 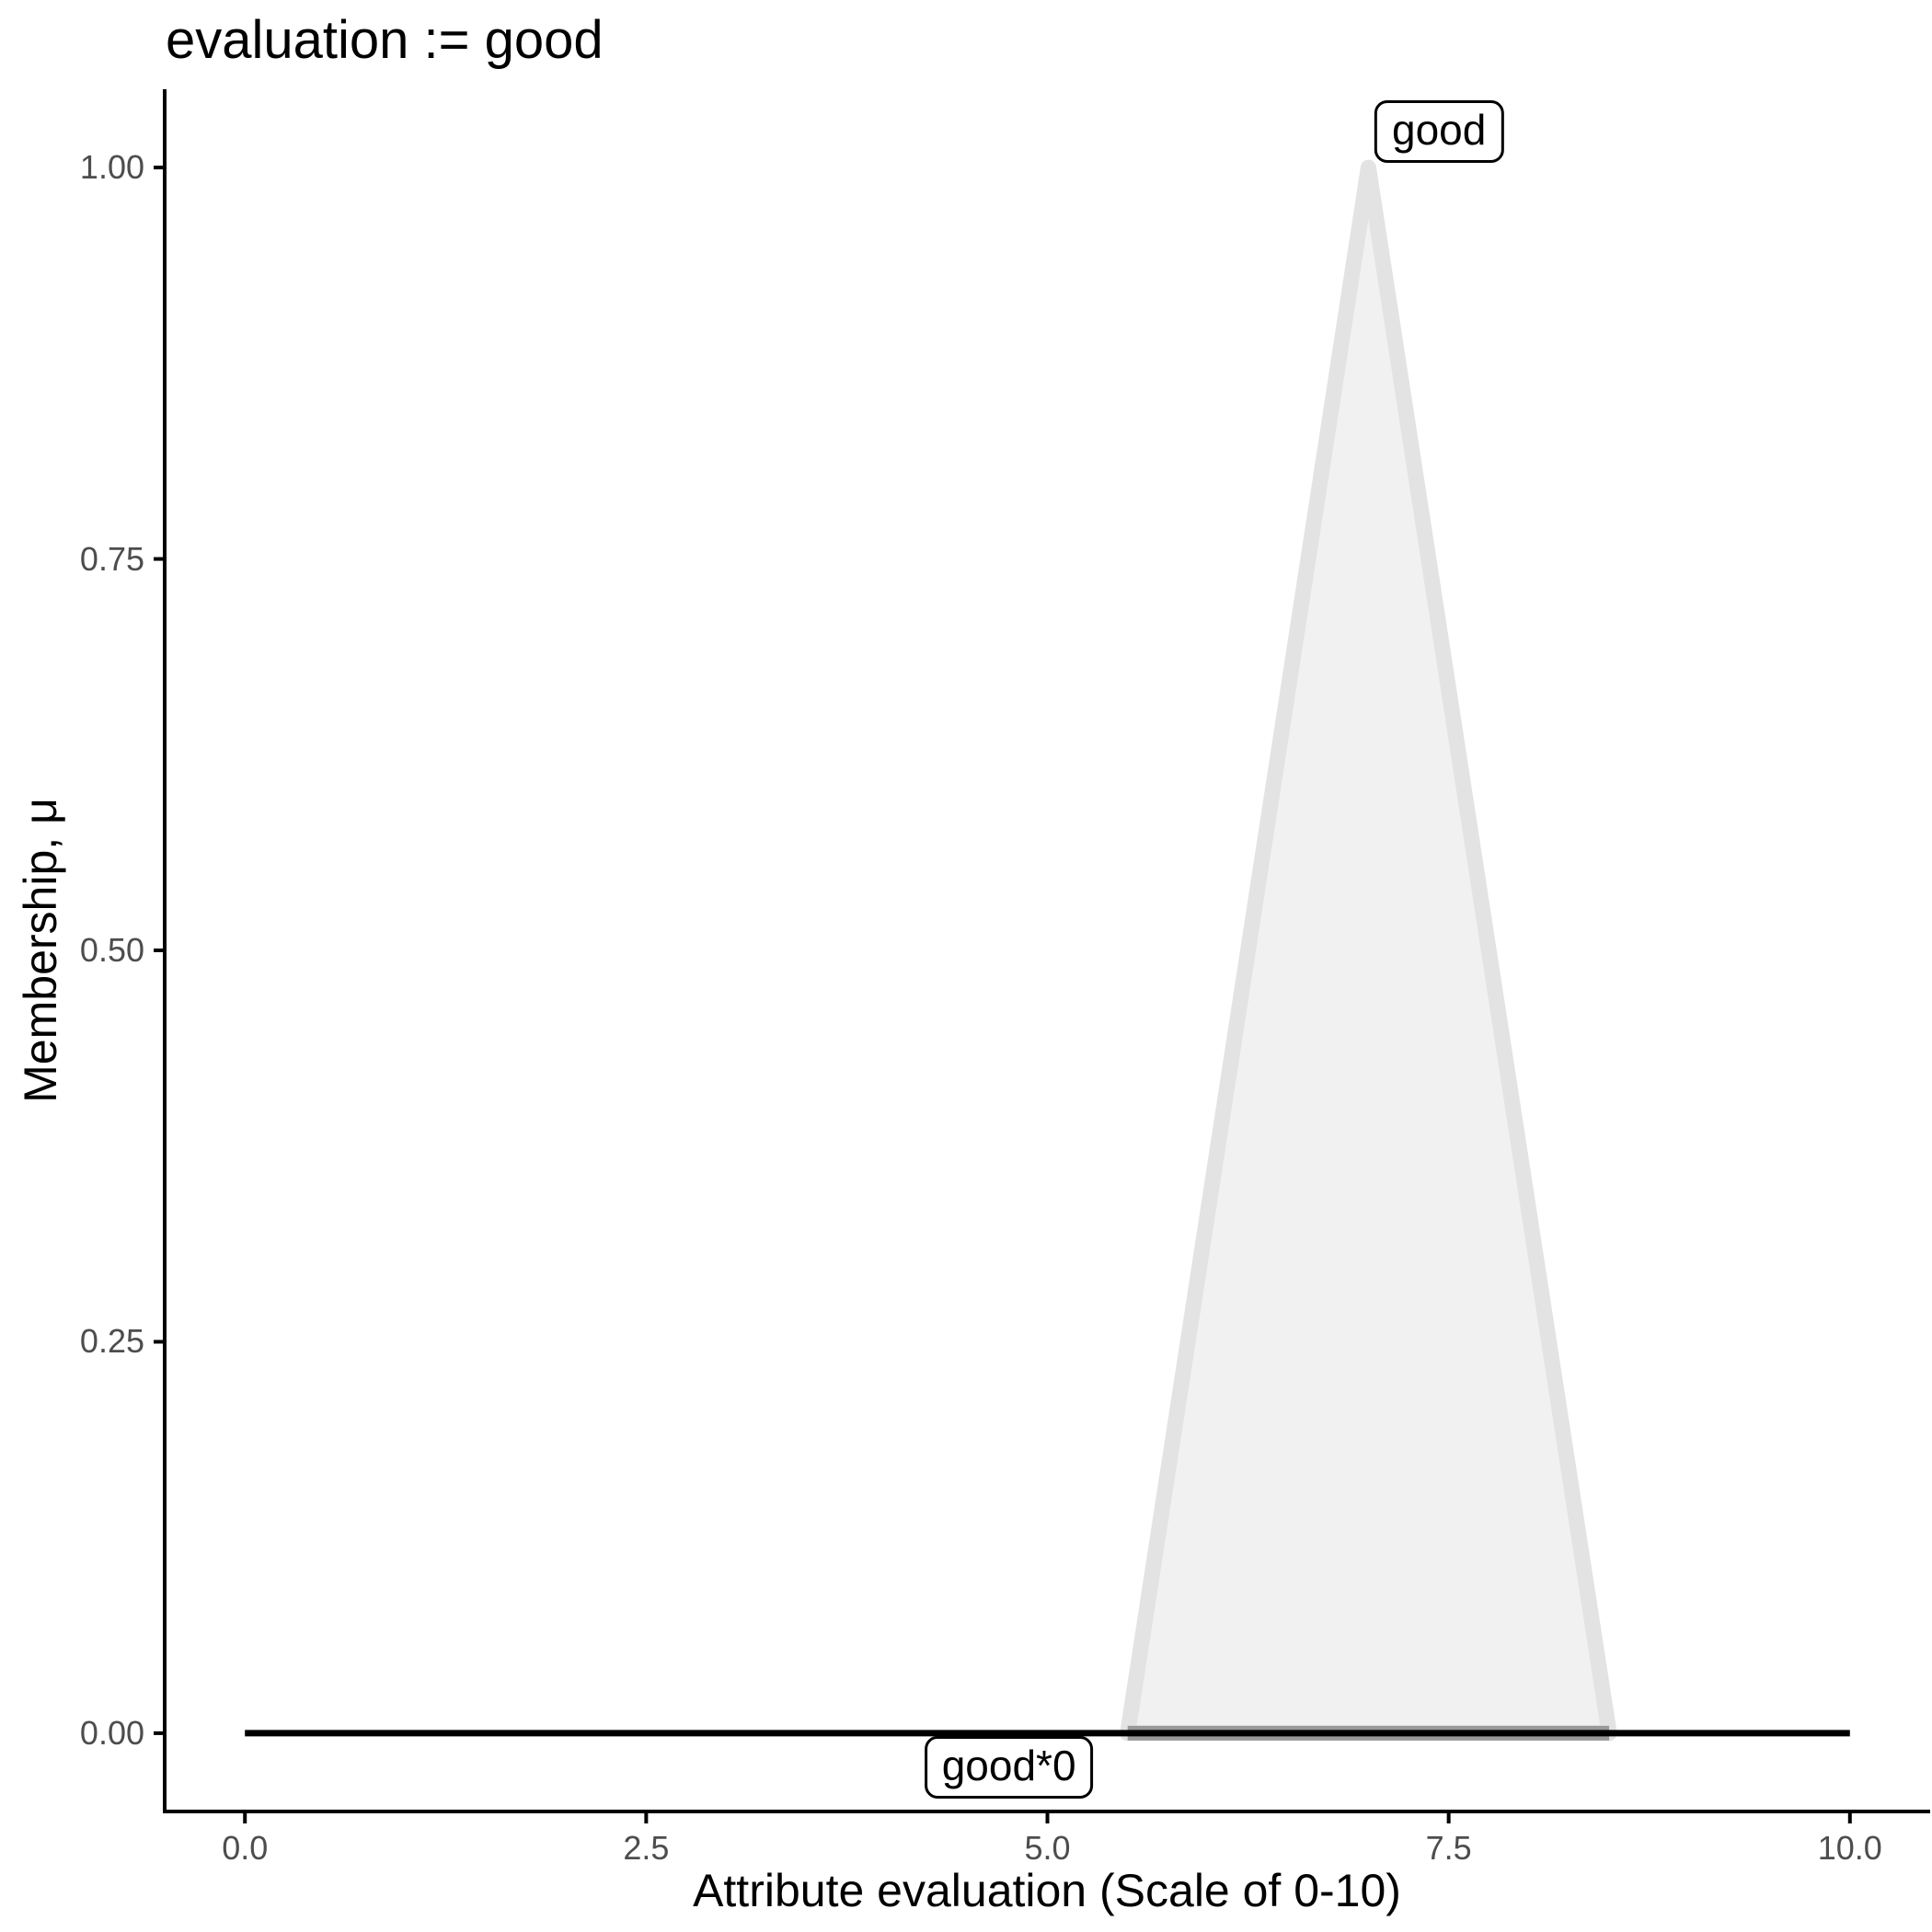 I want to click on x-tick-label-5.0: 5.0, so click(x=1047, y=1848).